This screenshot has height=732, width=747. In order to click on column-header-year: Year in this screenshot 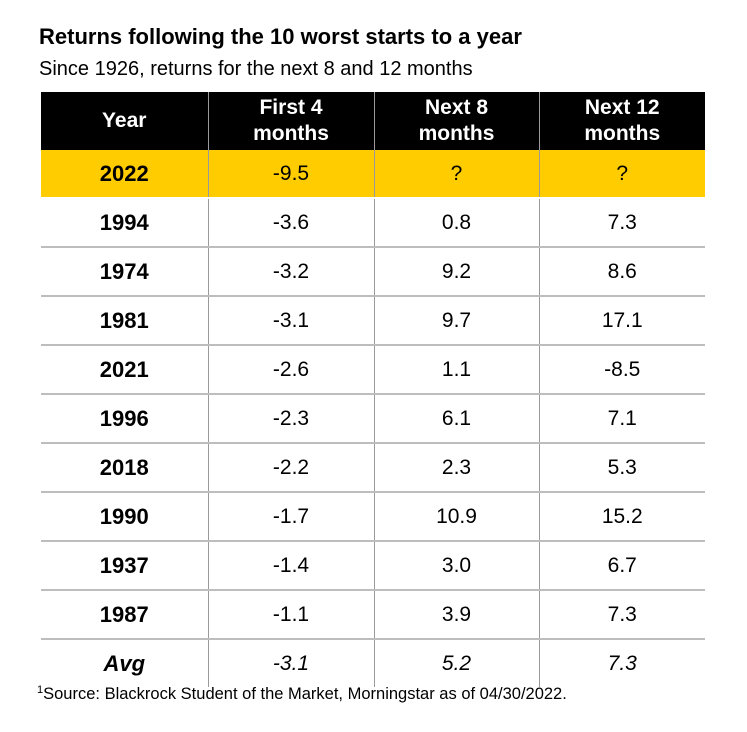, I will do `click(124, 121)`.